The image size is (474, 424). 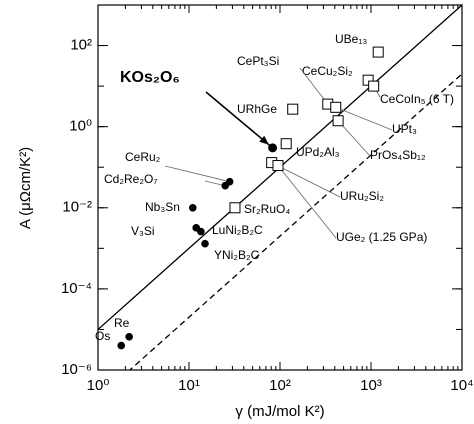 What do you see at coordinates (25, 188) in the screenshot?
I see `y-axis-title: A (μΩcm/K²)` at bounding box center [25, 188].